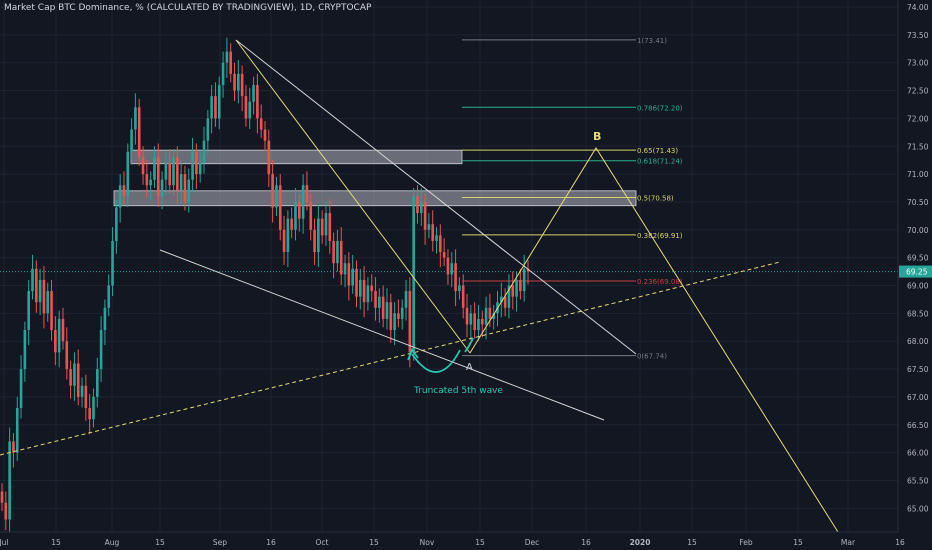  Describe the element at coordinates (353, 196) in the screenshot. I see `wave-line-down` at that location.